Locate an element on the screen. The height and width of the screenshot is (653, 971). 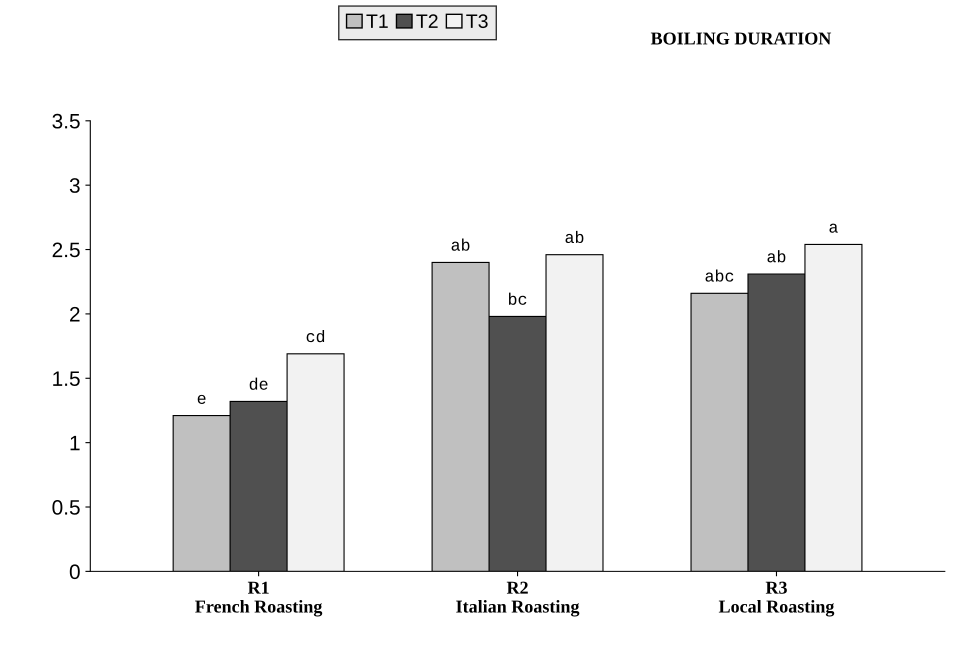
x-tick-label: R1 French Roasting is located at coordinates (258, 599).